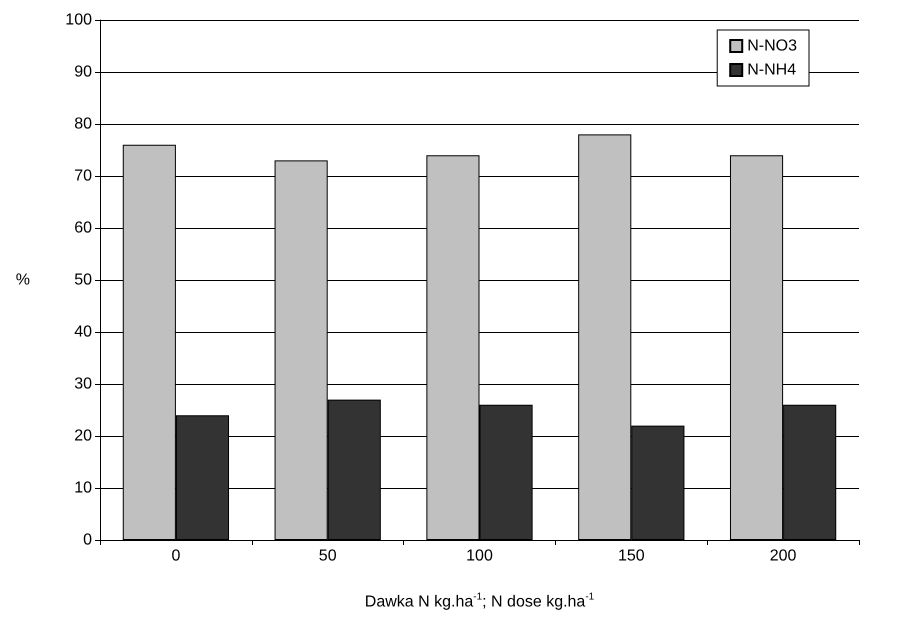 This screenshot has height=630, width=899. What do you see at coordinates (87, 540) in the screenshot?
I see `y-tick-label: 0` at bounding box center [87, 540].